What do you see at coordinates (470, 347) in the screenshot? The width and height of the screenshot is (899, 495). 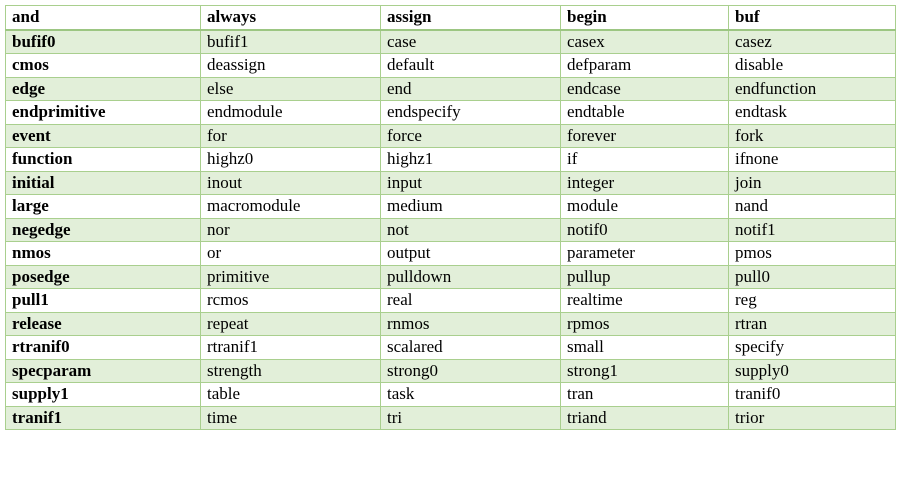 I see `table-cell: scalared` at bounding box center [470, 347].